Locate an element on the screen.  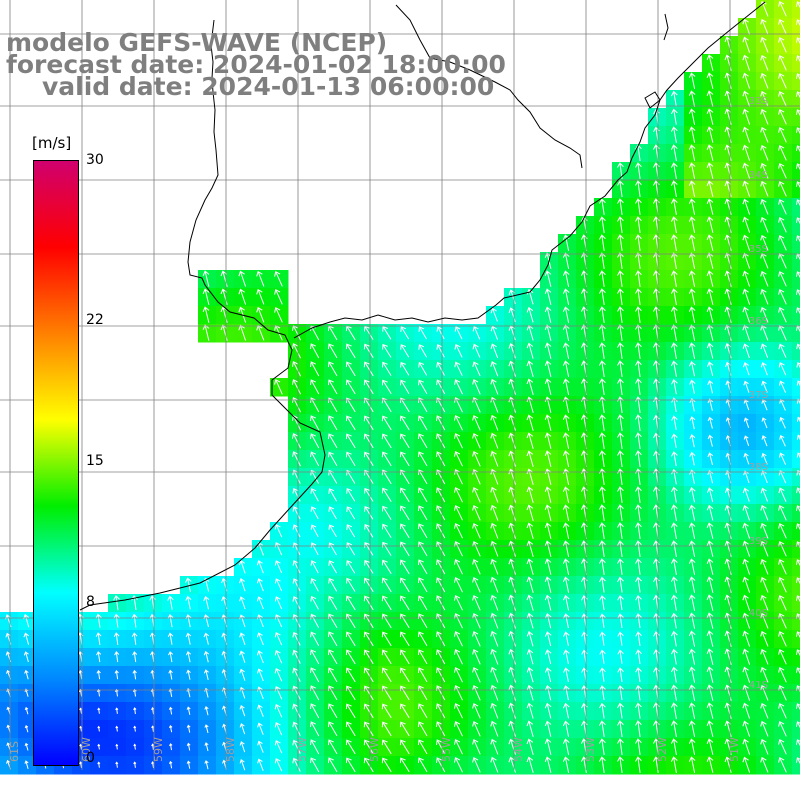
longitude-label: 58W is located at coordinates (230, 749).